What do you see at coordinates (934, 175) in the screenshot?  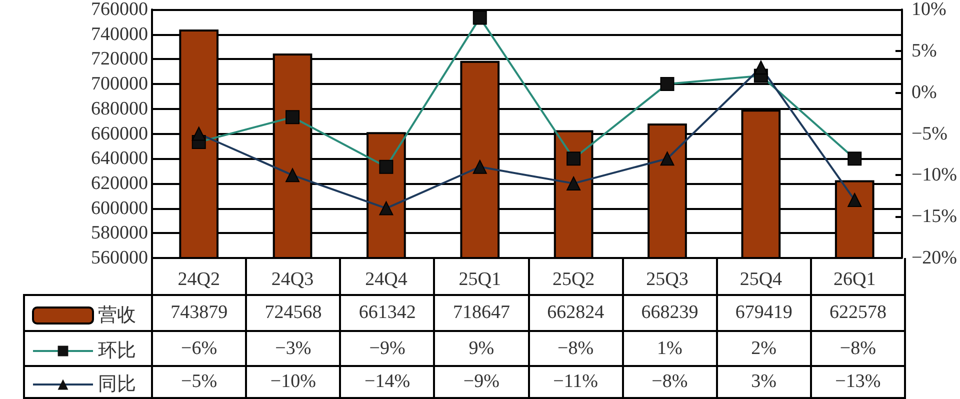 I see `y2-tick-label: −10%` at bounding box center [934, 175].